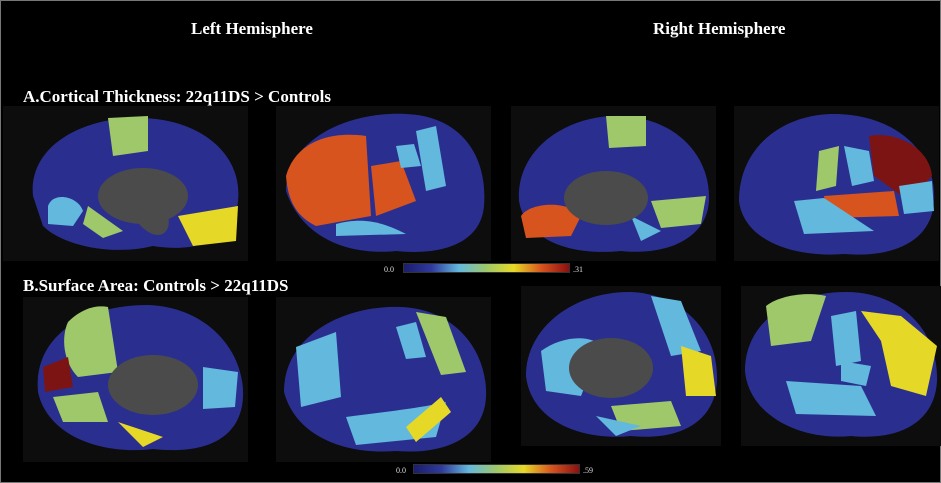 This screenshot has width=941, height=483. What do you see at coordinates (578, 269) in the screenshot?
I see `thickness-scale-max: .31` at bounding box center [578, 269].